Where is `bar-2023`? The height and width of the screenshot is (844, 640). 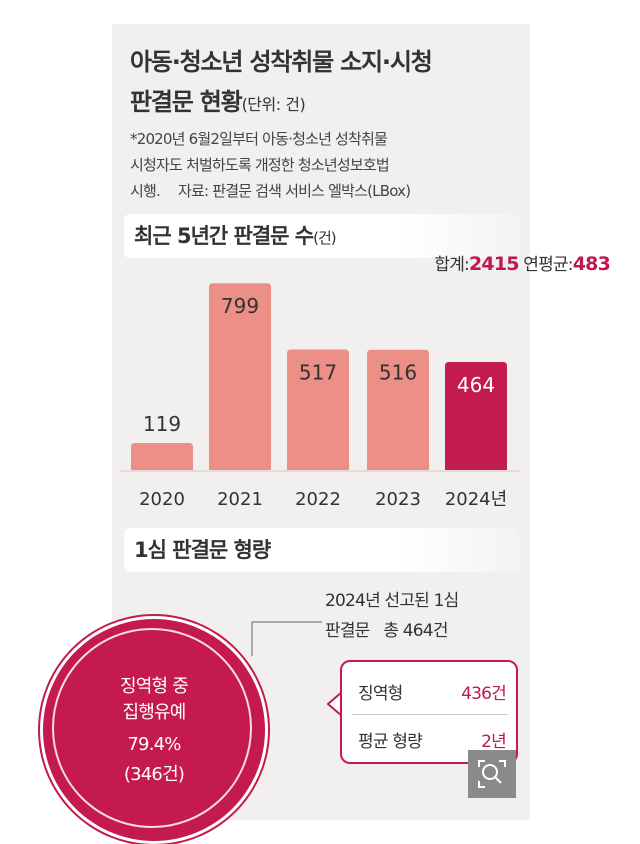 bar-2023 is located at coordinates (398, 410).